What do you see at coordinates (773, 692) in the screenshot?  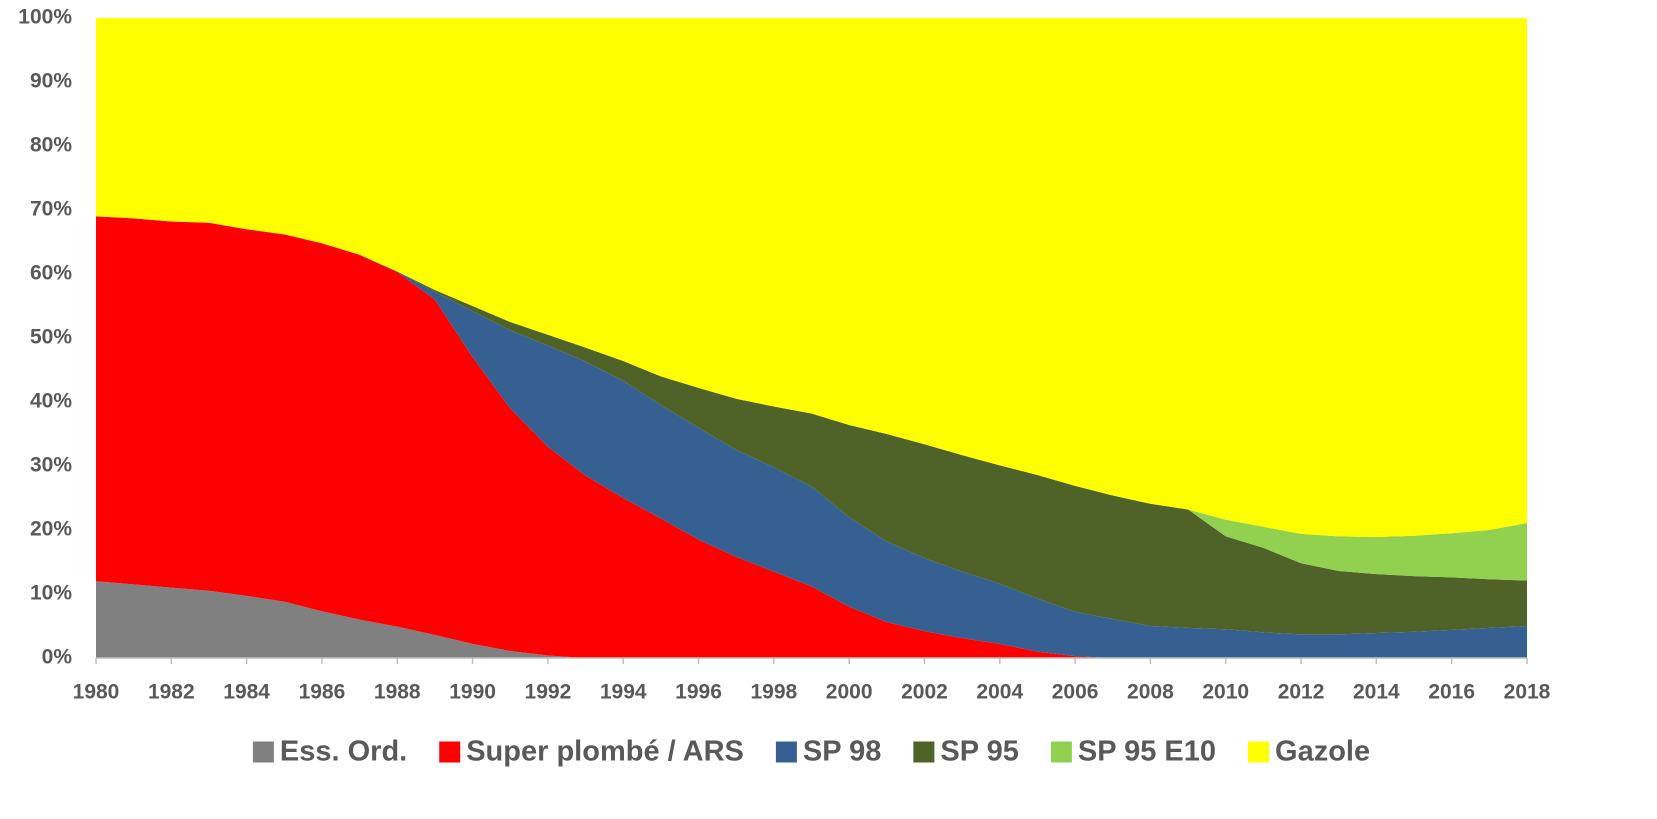 I see `x-tick-label: 1998` at bounding box center [773, 692].